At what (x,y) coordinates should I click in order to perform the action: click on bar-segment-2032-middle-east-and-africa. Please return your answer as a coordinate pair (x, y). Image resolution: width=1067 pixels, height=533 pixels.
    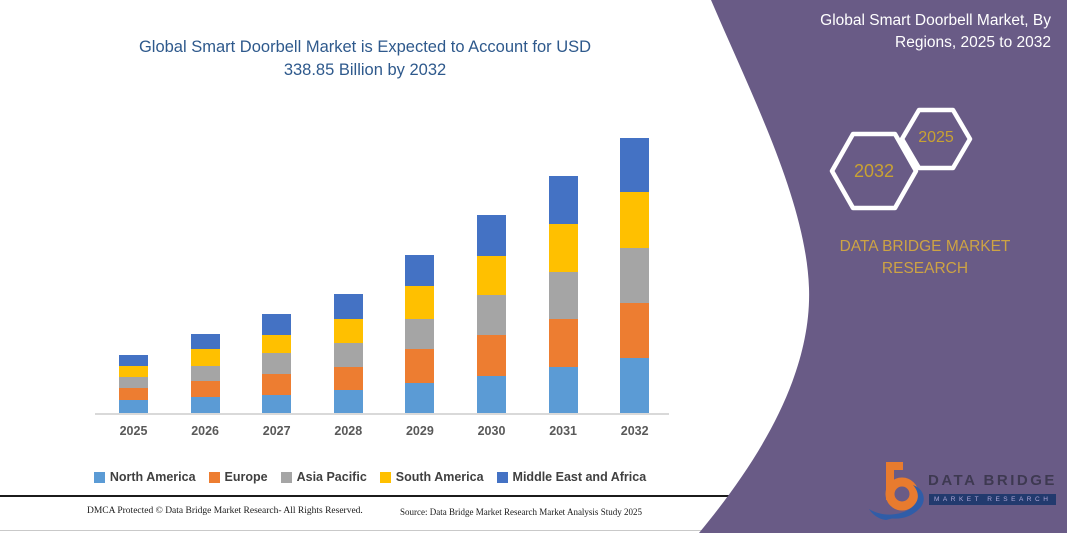
    Looking at the image, I should click on (635, 164).